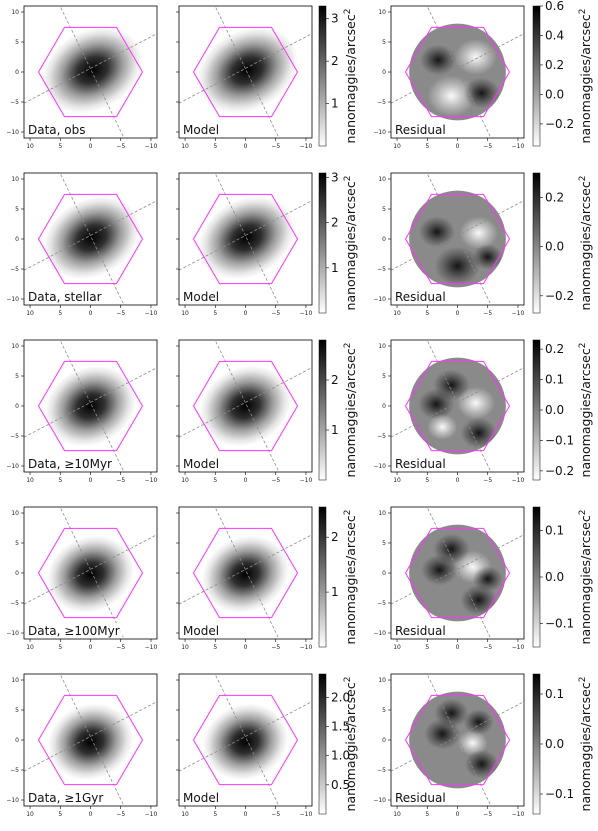 The height and width of the screenshot is (831, 598). Describe the element at coordinates (554, 349) in the screenshot. I see `colorbar-tick-label: 0.2` at that location.